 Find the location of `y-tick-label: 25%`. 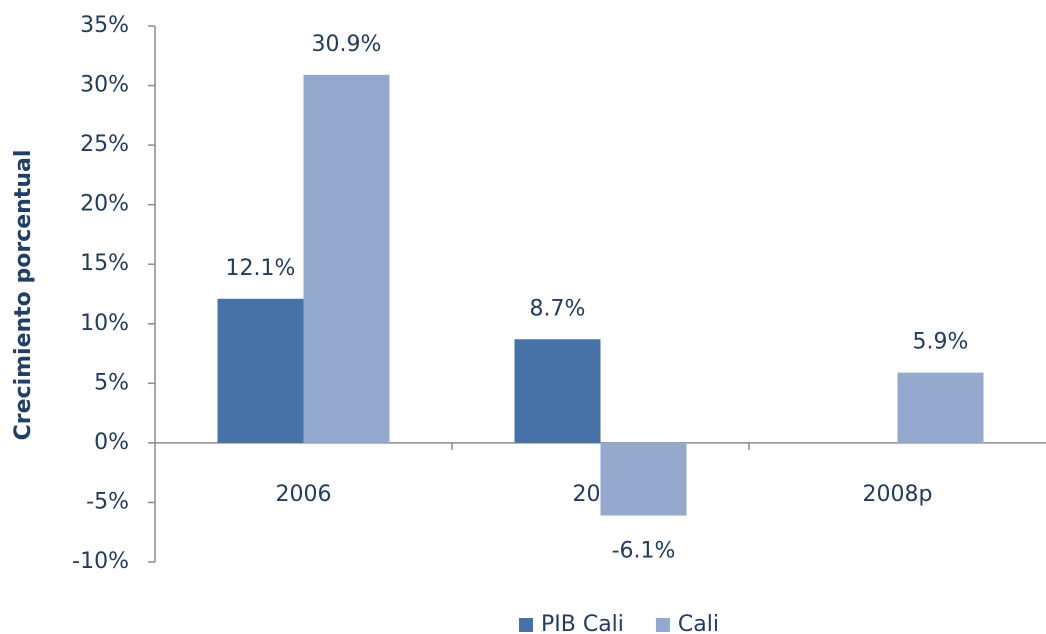

y-tick-label: 25% is located at coordinates (104, 144).